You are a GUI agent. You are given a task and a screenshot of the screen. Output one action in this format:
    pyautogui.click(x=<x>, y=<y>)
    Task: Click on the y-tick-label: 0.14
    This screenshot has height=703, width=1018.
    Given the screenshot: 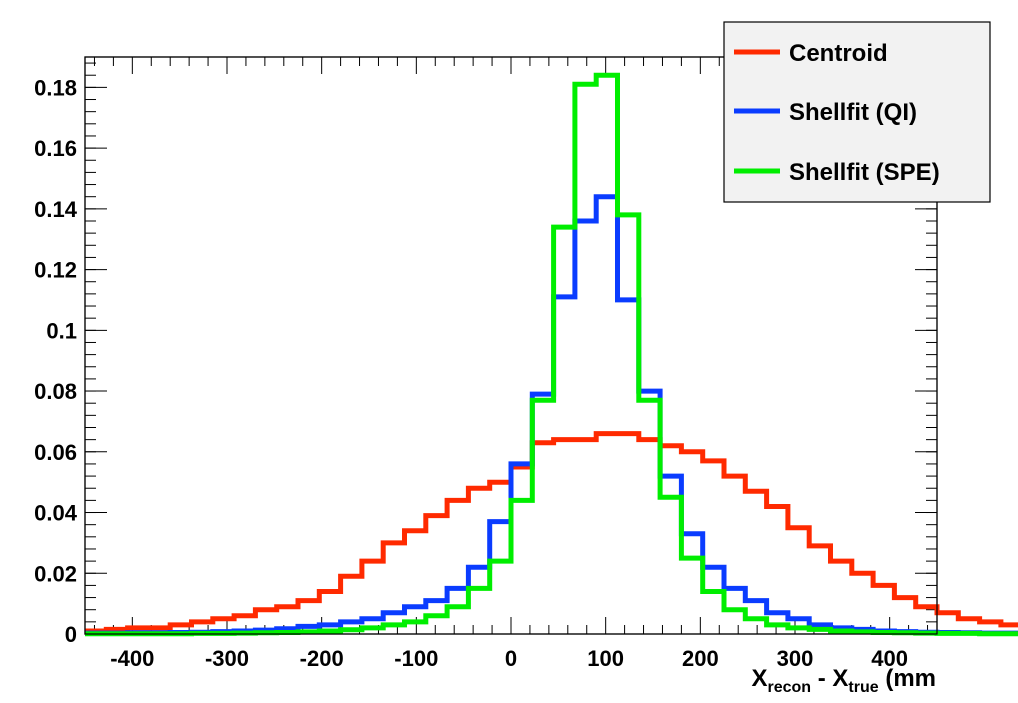 What is the action you would take?
    pyautogui.click(x=56, y=209)
    